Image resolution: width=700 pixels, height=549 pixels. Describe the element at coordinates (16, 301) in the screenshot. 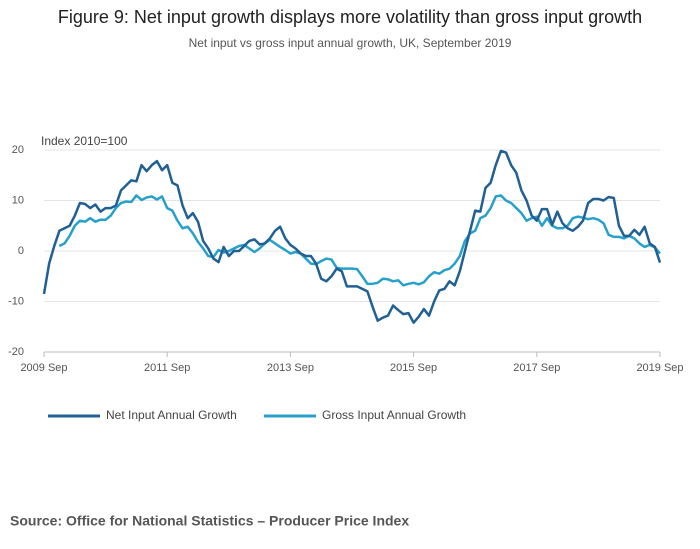

I see `y-tick-label: -10` at that location.